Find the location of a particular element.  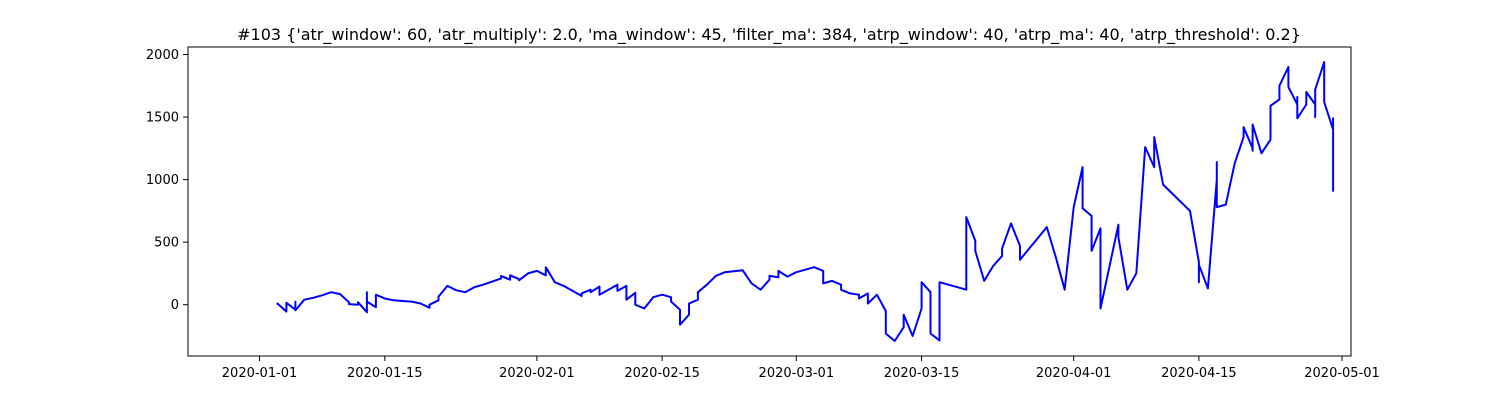

x-tick-label: 2020-04-15 is located at coordinates (1199, 373).